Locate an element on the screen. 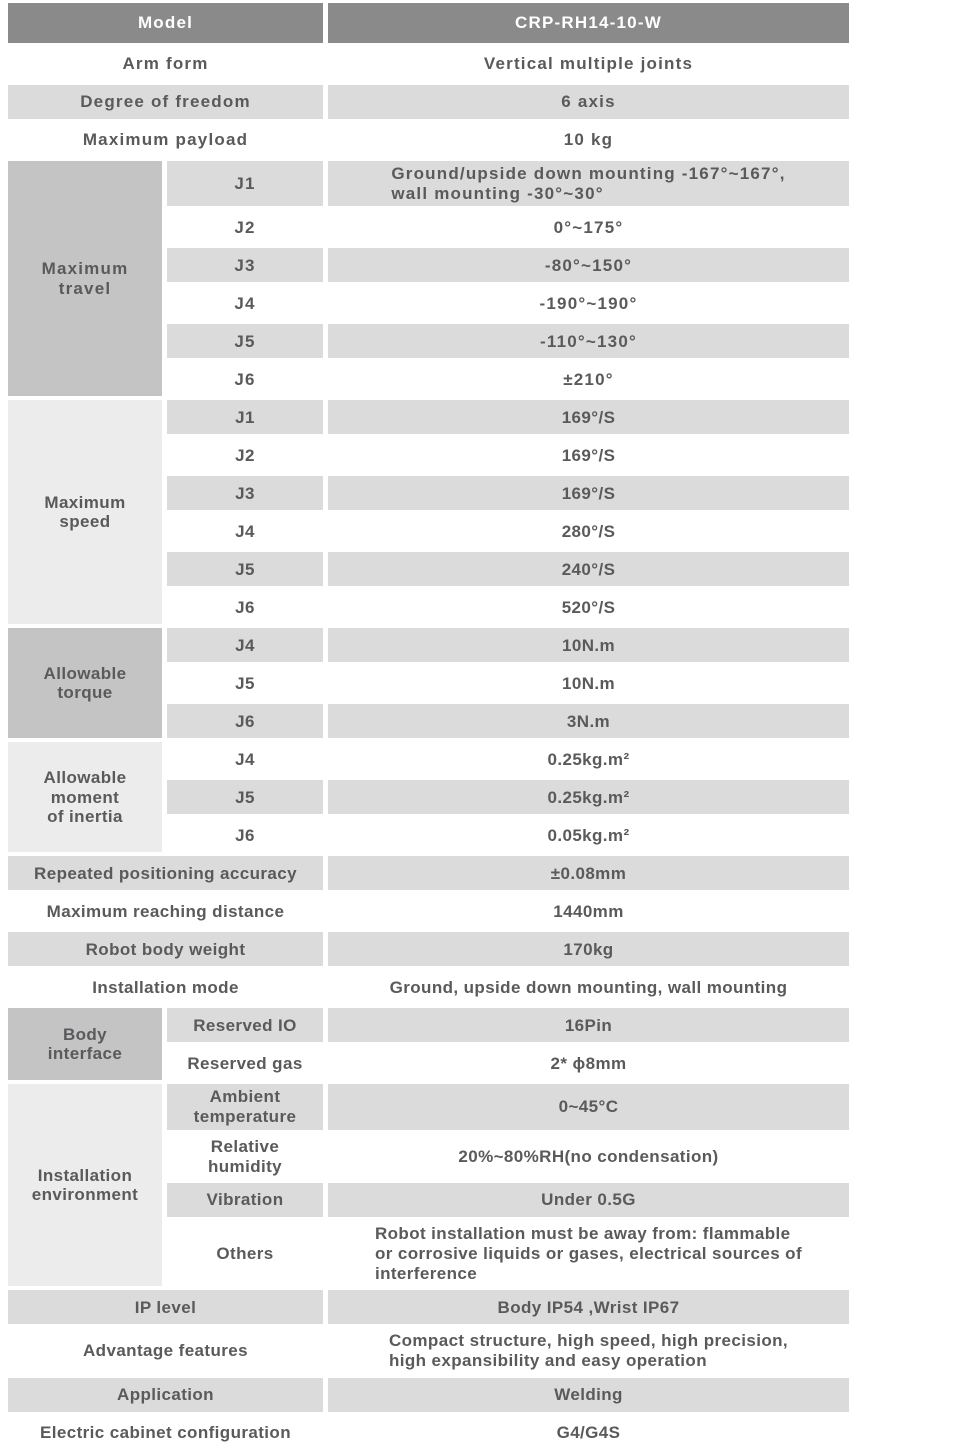 The image size is (966, 1448). allowable-torque-j5-value-text: 10N.m is located at coordinates (588, 683).